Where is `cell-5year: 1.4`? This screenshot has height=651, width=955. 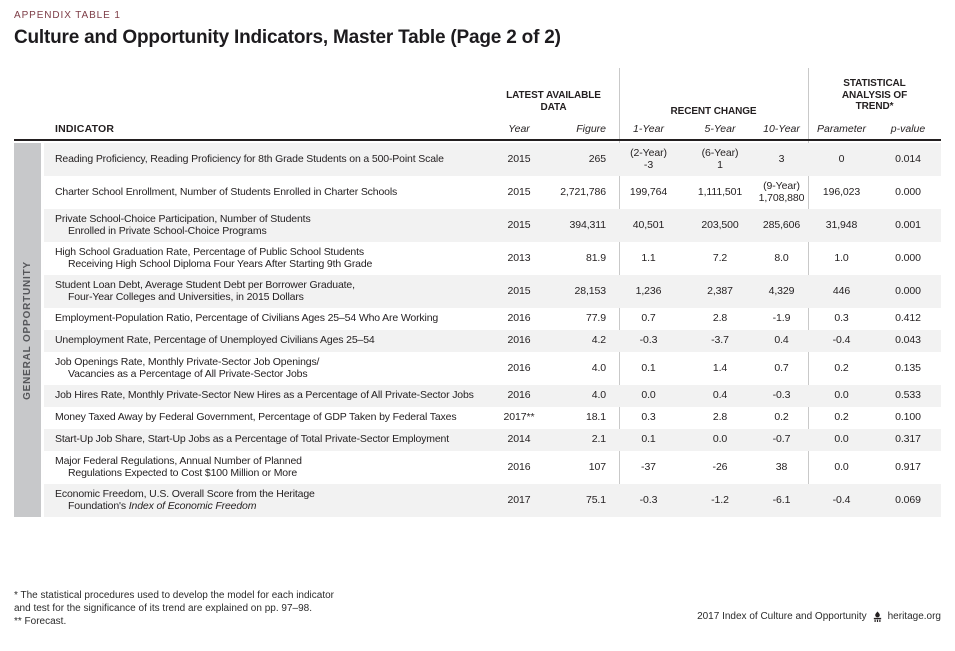
cell-5year: 1.4 is located at coordinates (720, 367).